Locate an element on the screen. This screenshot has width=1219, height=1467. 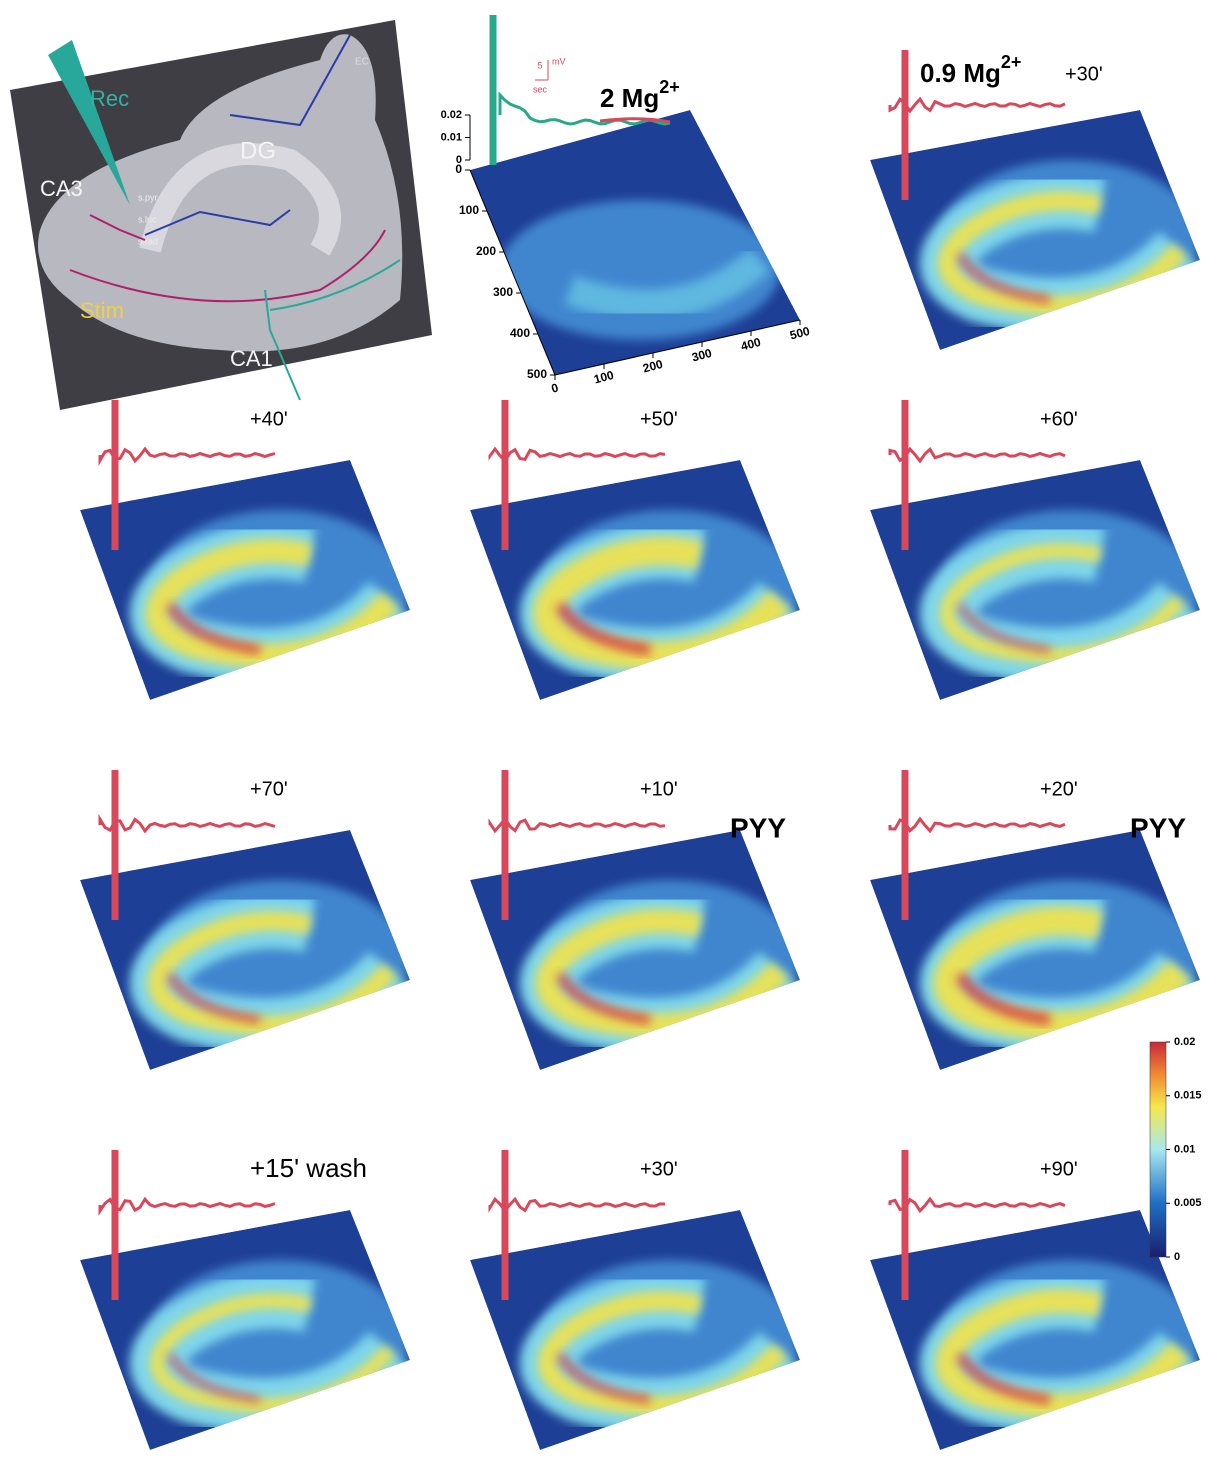
panel: +70' is located at coordinates (245, 920).